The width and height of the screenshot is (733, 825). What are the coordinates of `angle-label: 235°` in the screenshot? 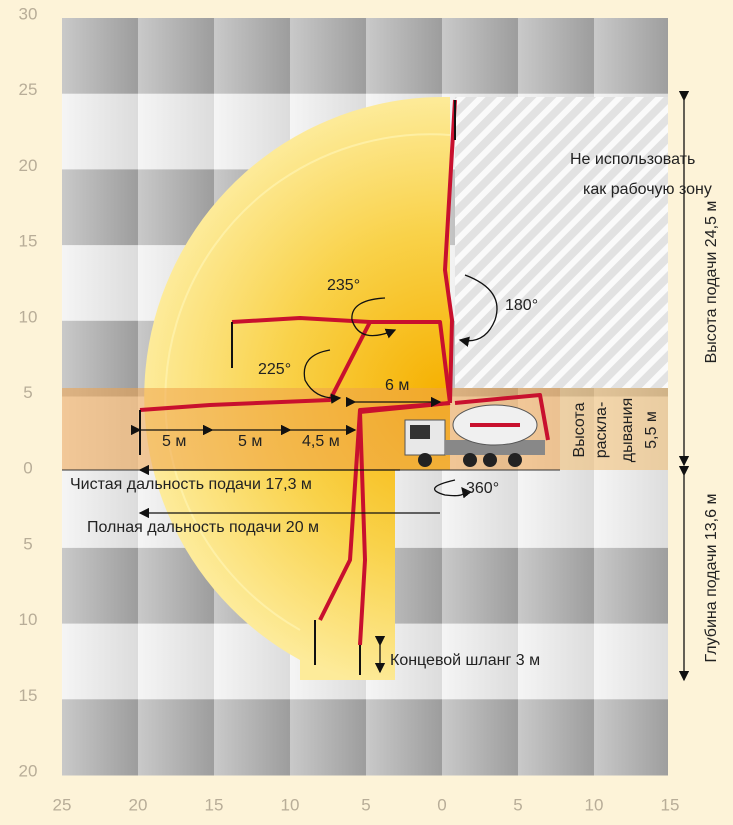 It's located at (343, 285).